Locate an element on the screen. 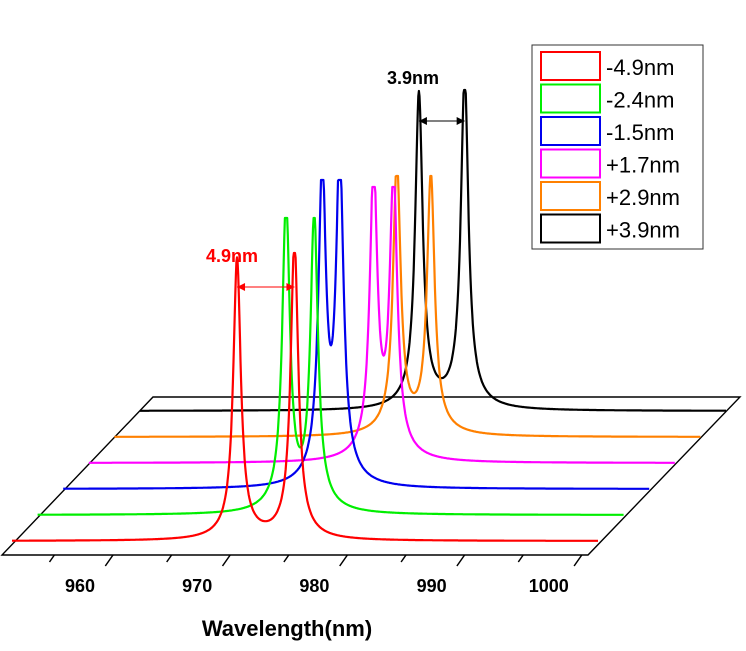 The height and width of the screenshot is (651, 746). legend-item-3: +1.7nm is located at coordinates (610, 163).